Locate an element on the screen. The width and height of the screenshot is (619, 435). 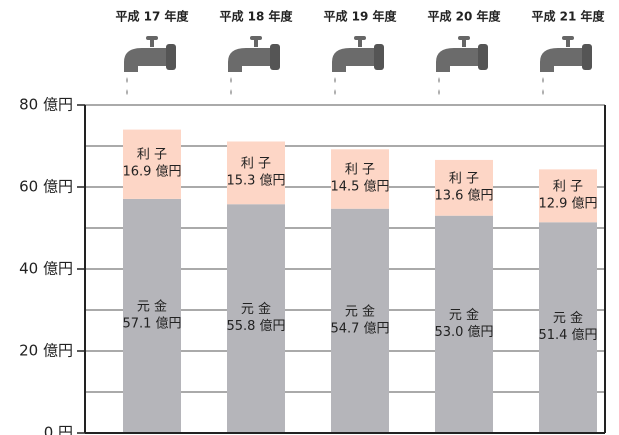
value-label: 54.7 億円 is located at coordinates (359, 328).